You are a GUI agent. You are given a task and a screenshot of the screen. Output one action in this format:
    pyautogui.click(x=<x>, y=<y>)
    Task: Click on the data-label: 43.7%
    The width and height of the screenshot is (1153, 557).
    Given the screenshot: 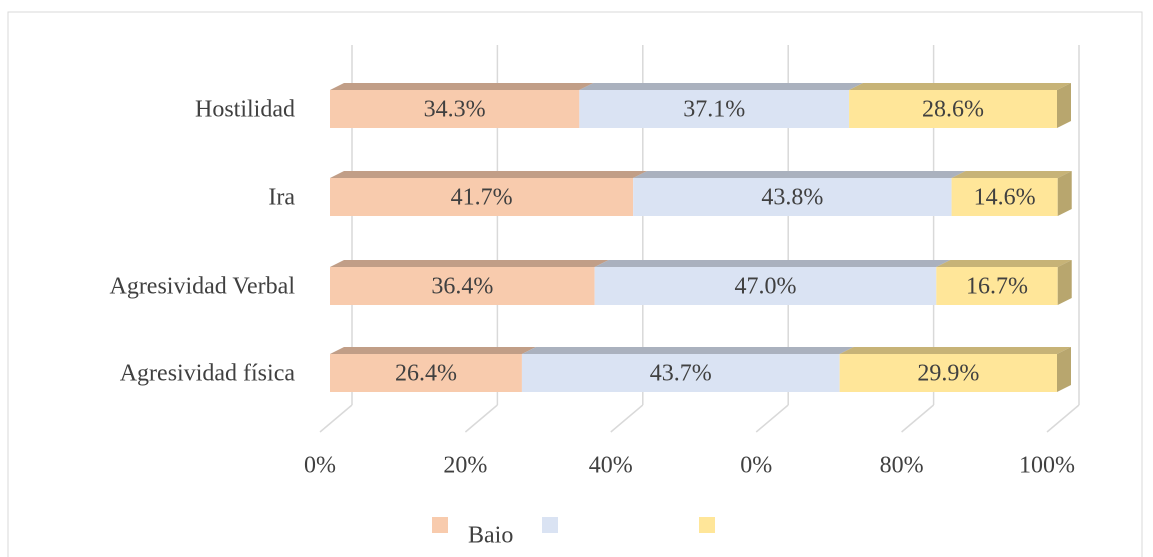 What is the action you would take?
    pyautogui.click(x=681, y=374)
    